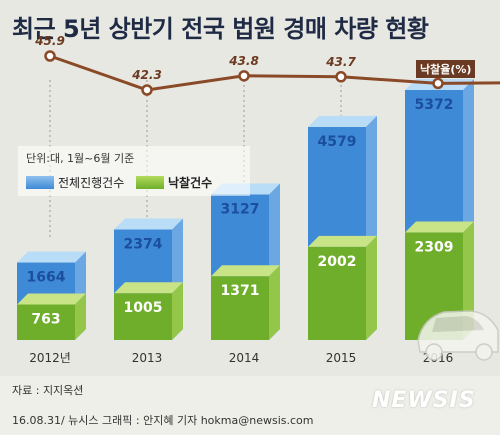 The image size is (500, 435). What do you see at coordinates (190, 183) in the screenshot?
I see `legend-label-bids: 낙찰건수` at bounding box center [190, 183].